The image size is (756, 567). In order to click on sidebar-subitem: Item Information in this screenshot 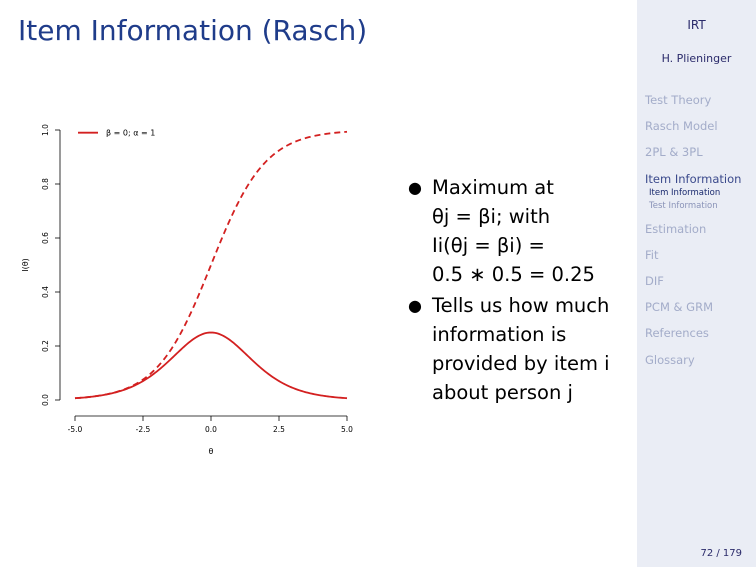, I will do `click(685, 192)`.